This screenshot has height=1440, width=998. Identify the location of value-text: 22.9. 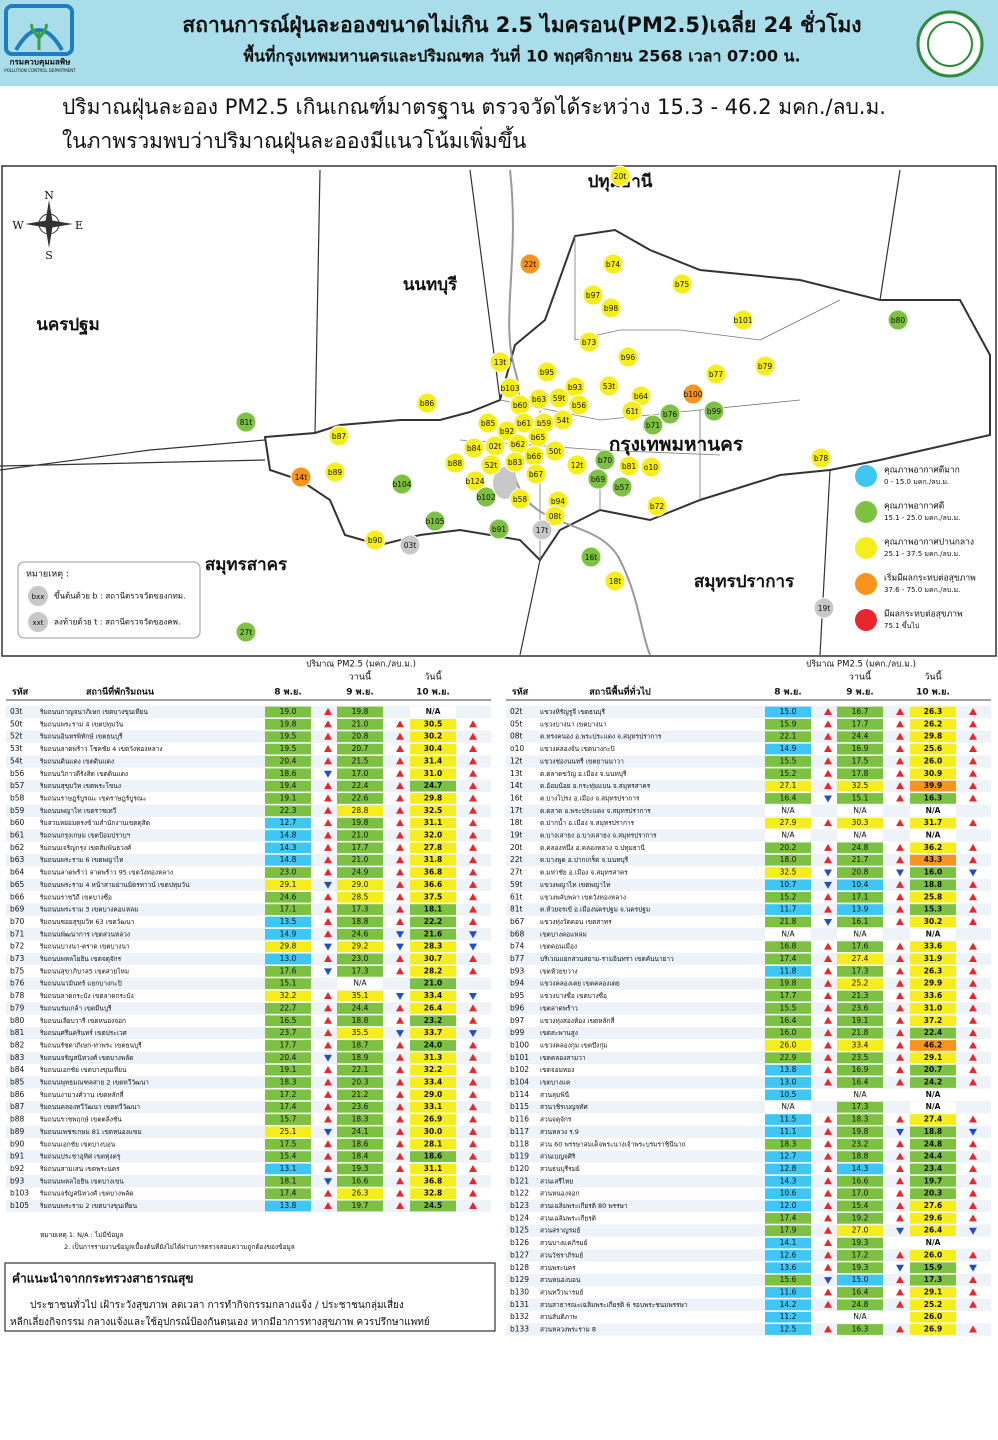
(788, 1057).